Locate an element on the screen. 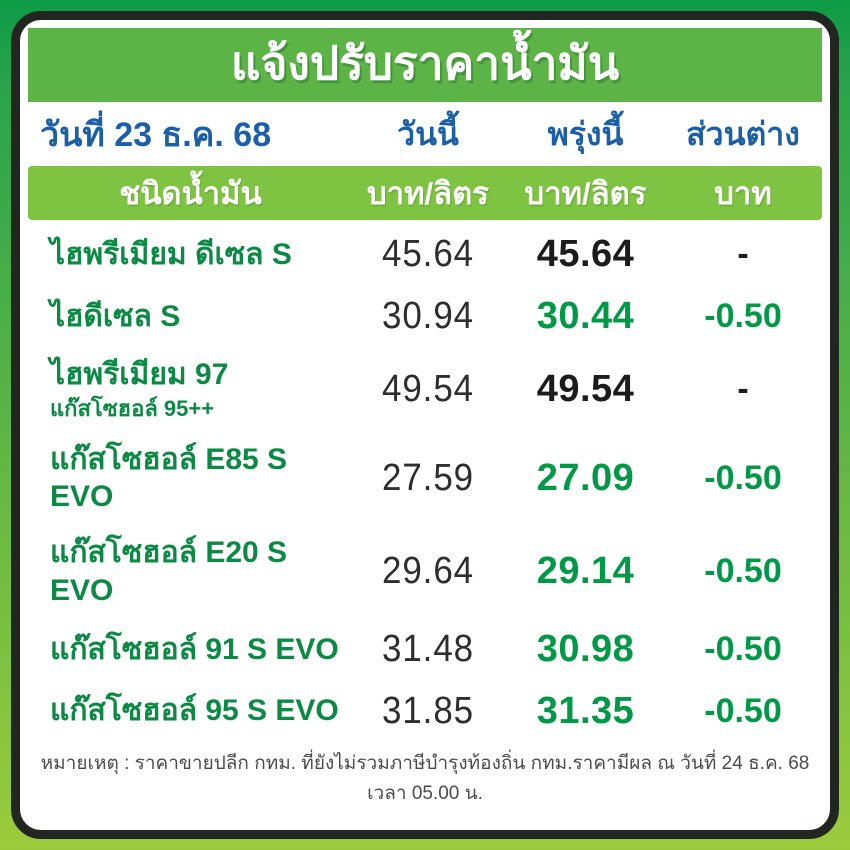  unit-tomorrow: บาท/ลิตร is located at coordinates (585, 193).